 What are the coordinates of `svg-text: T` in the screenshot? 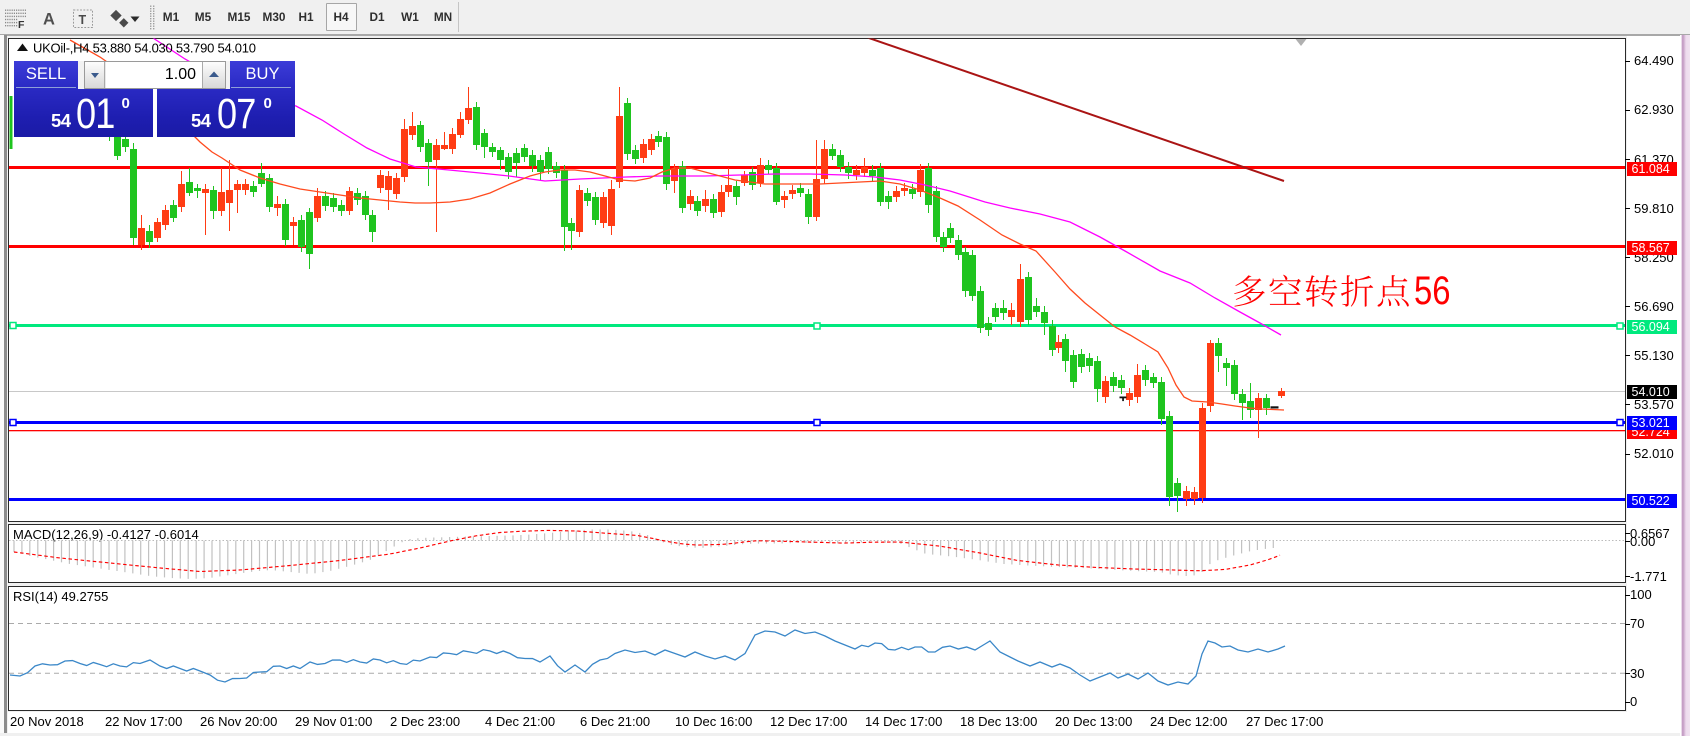 It's located at (83, 20).